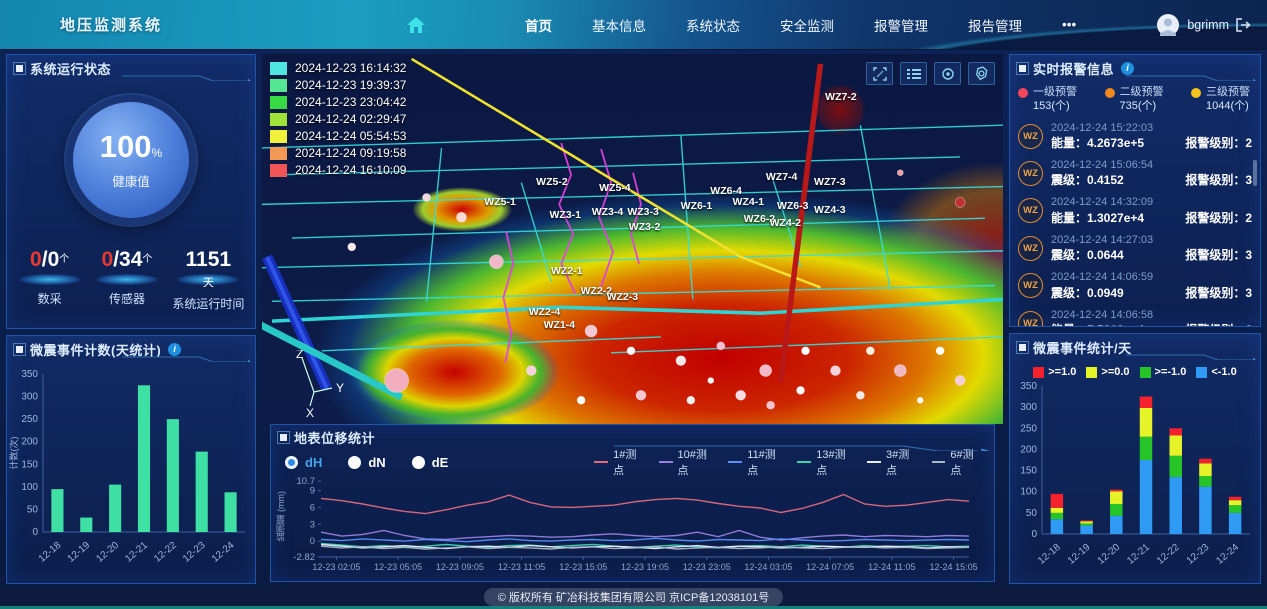 The image size is (1267, 609). I want to click on legend-item->=-1.0: >=-1.0, so click(1162, 372).